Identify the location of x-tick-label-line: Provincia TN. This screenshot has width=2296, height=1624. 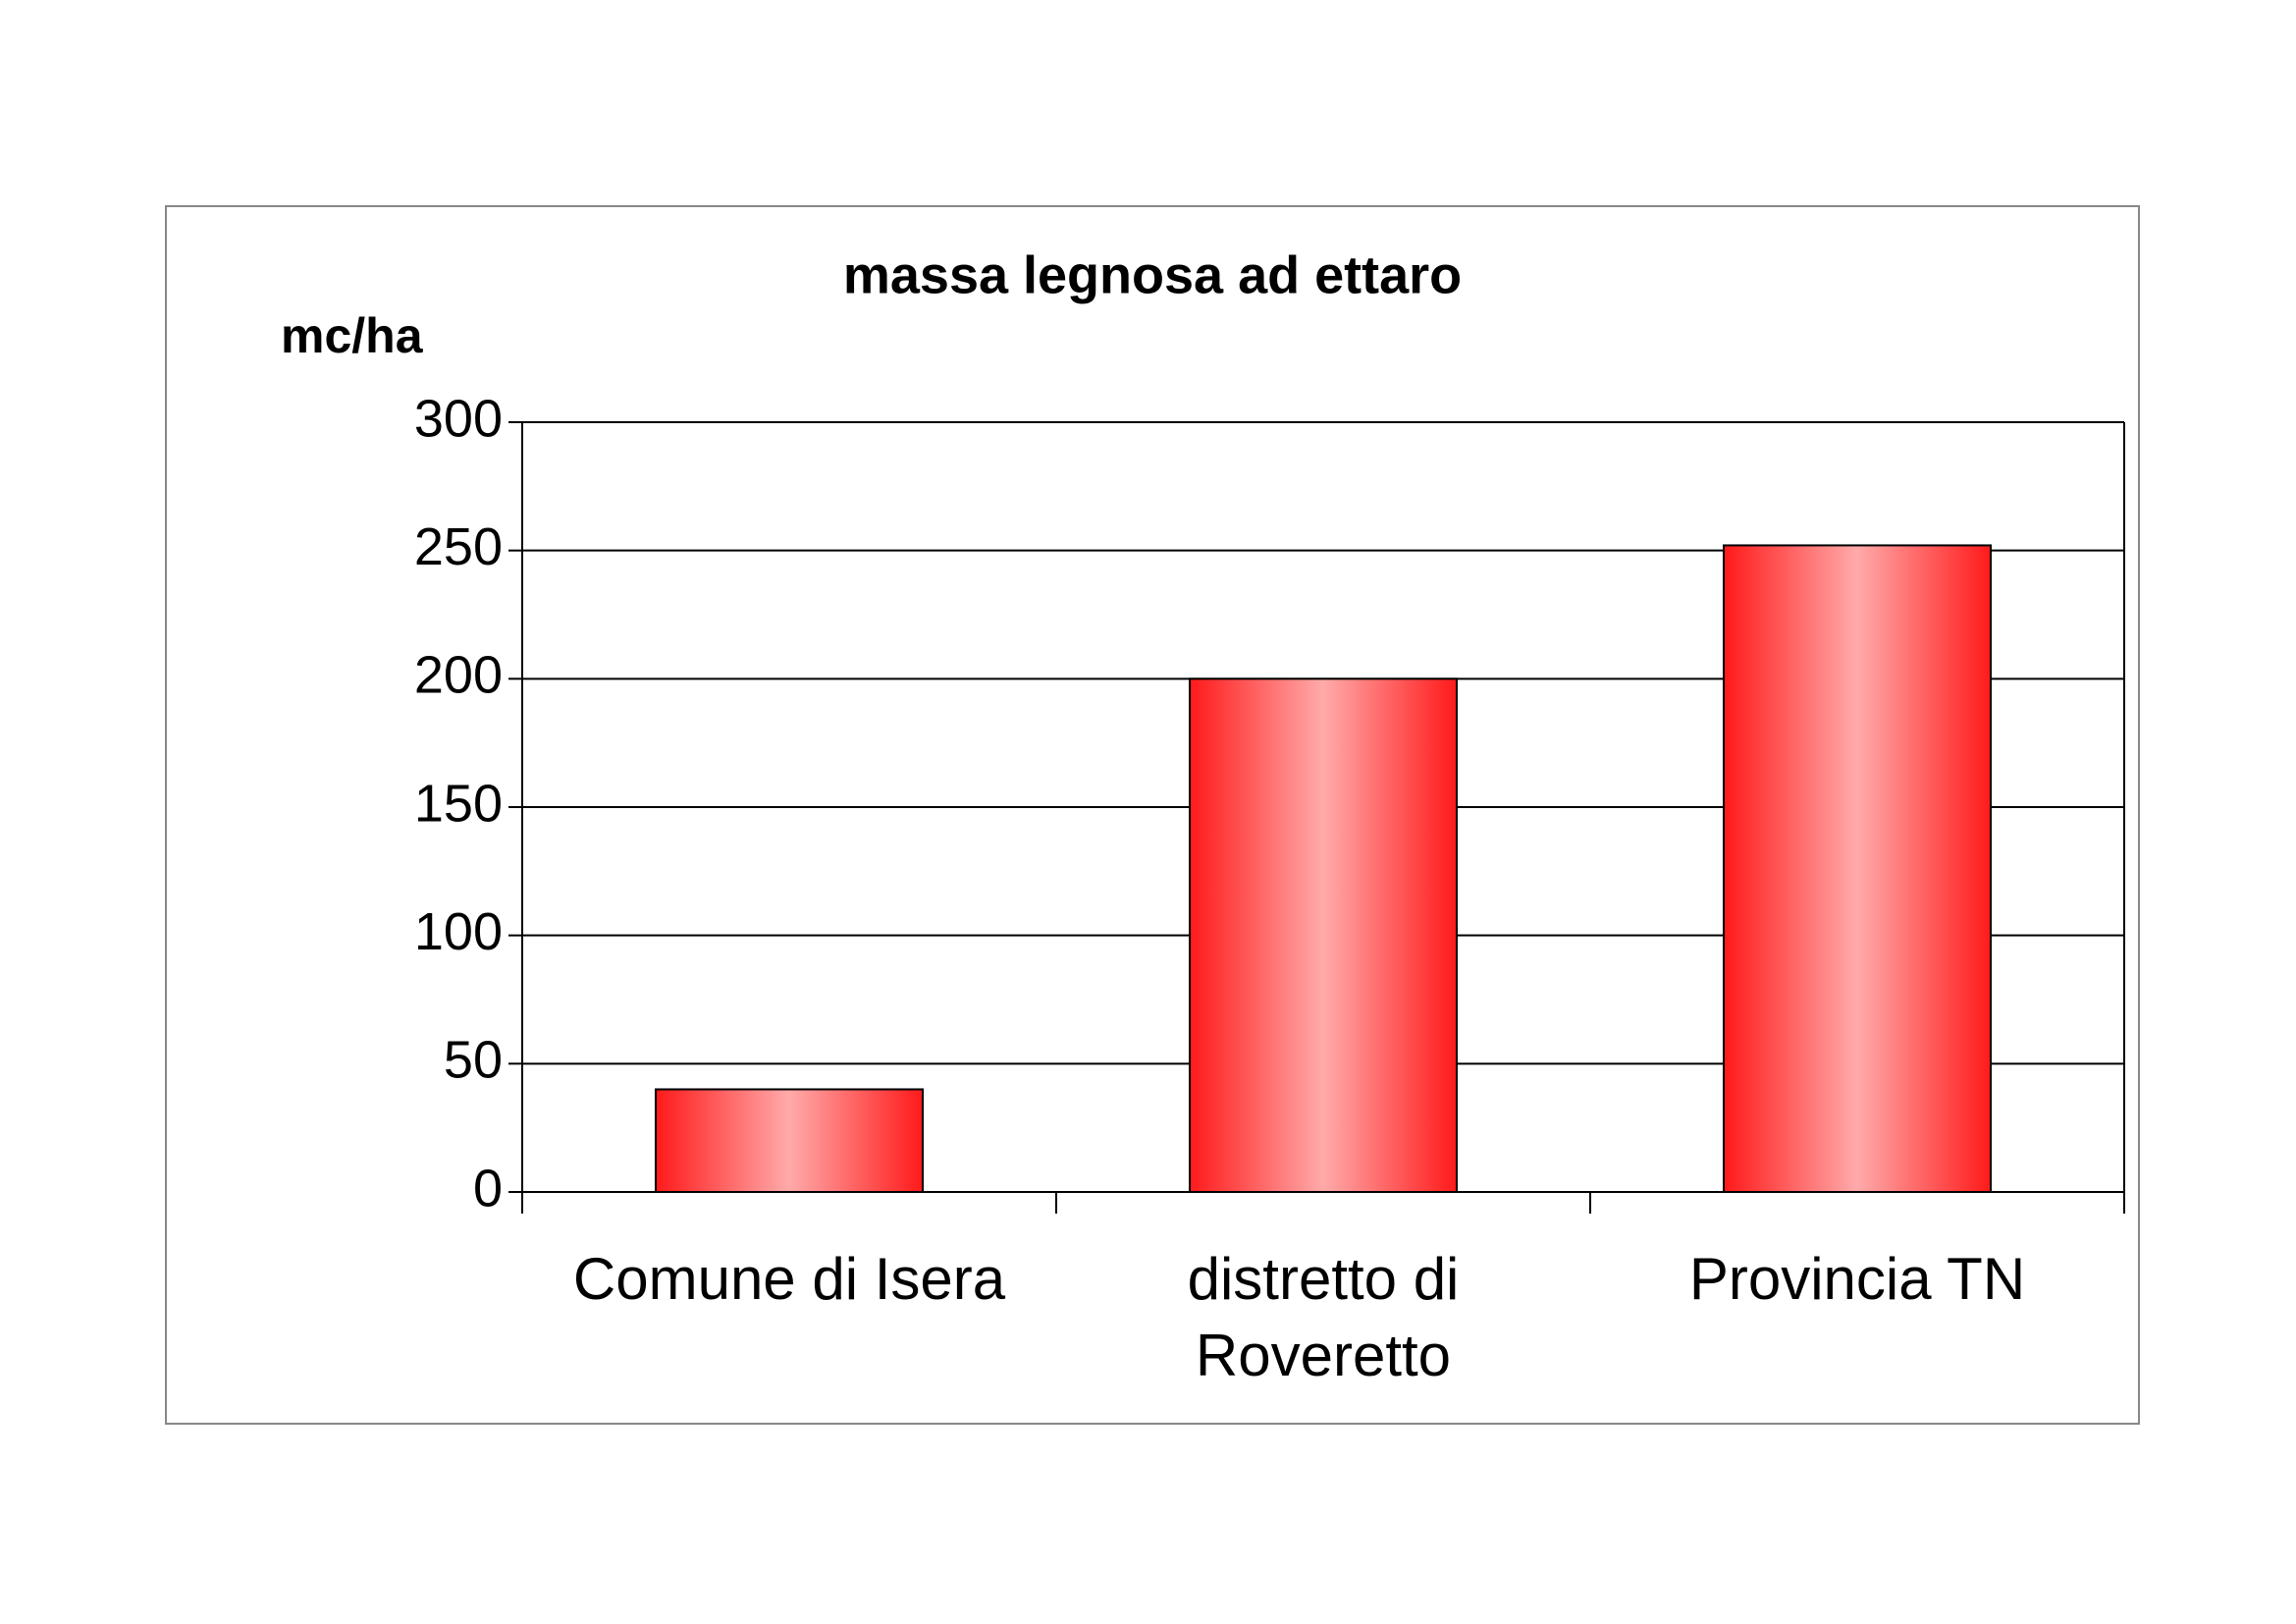
(1857, 1279).